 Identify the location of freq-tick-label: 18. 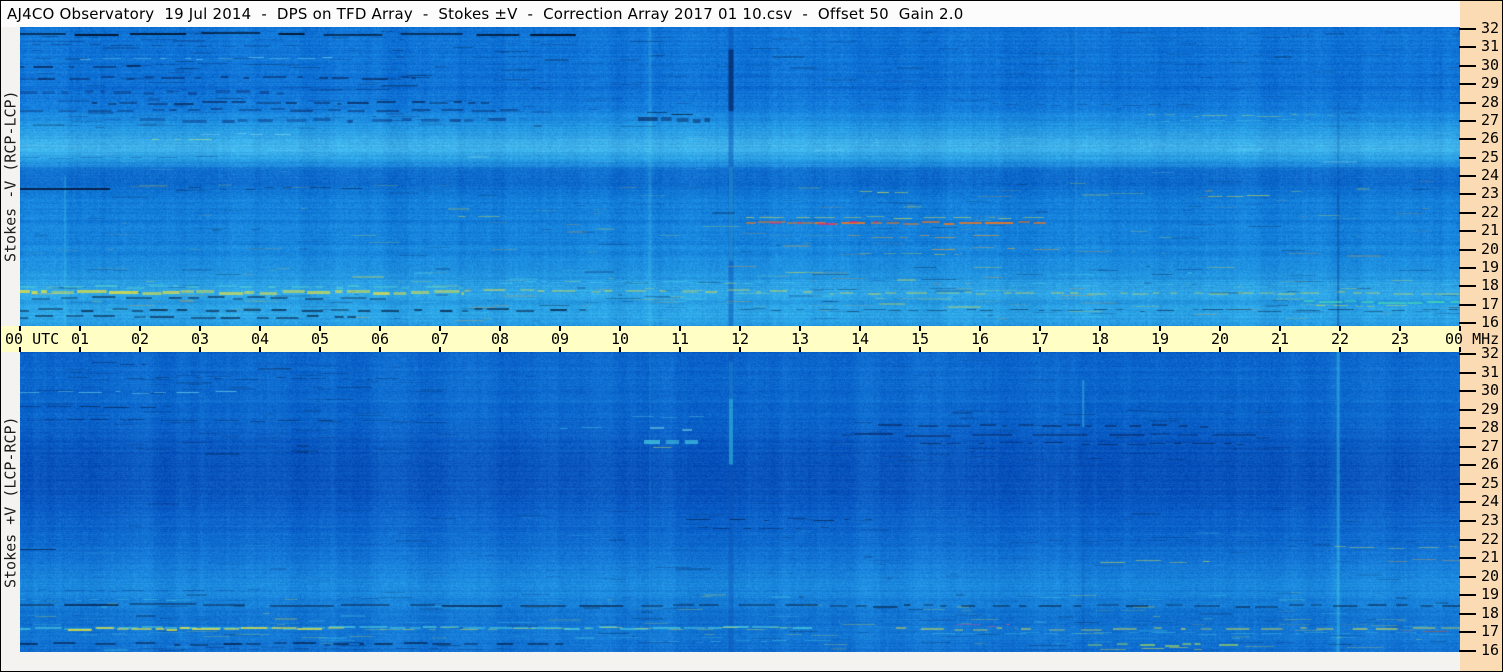
(1490, 285).